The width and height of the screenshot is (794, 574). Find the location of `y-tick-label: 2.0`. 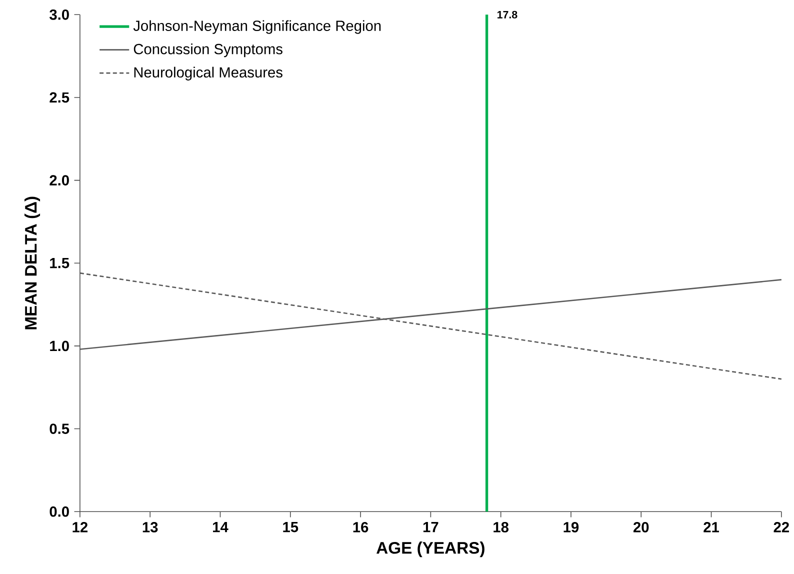

y-tick-label: 2.0 is located at coordinates (59, 180).